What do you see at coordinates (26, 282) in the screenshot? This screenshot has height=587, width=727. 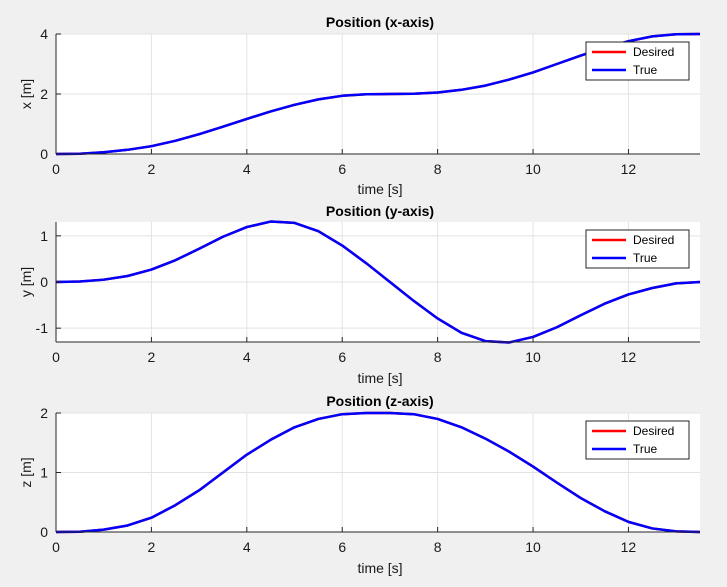 I see `y-axis-label: y [m]` at bounding box center [26, 282].